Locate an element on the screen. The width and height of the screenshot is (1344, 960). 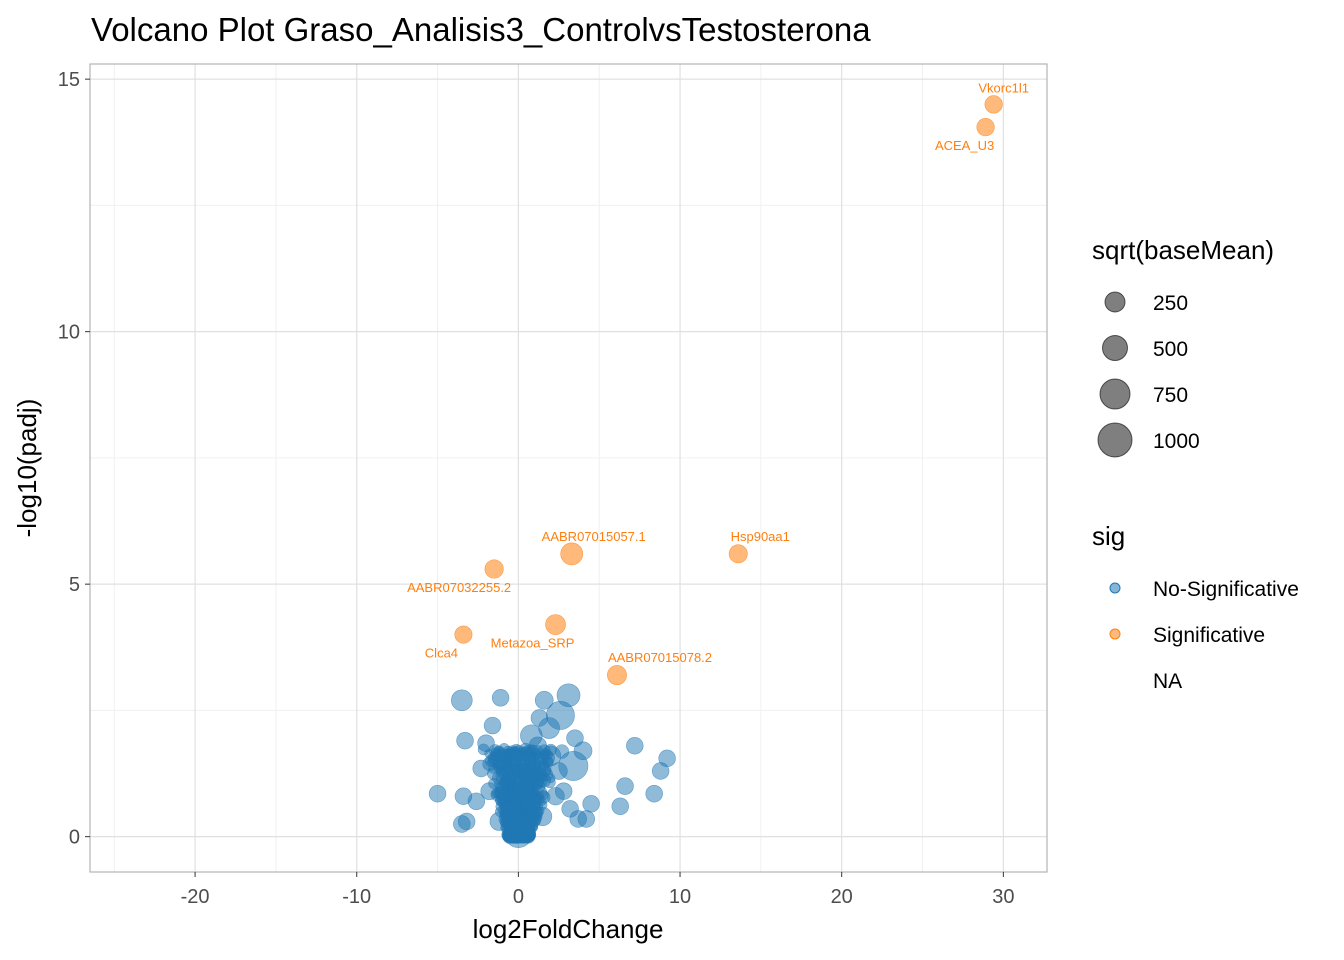
y-tick-label: 10 is located at coordinates (69, 333).